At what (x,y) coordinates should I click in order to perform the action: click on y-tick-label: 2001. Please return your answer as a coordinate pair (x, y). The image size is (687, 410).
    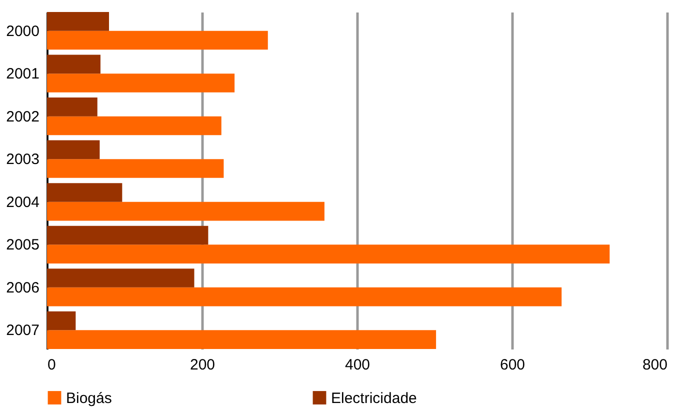
    Looking at the image, I should click on (23, 74).